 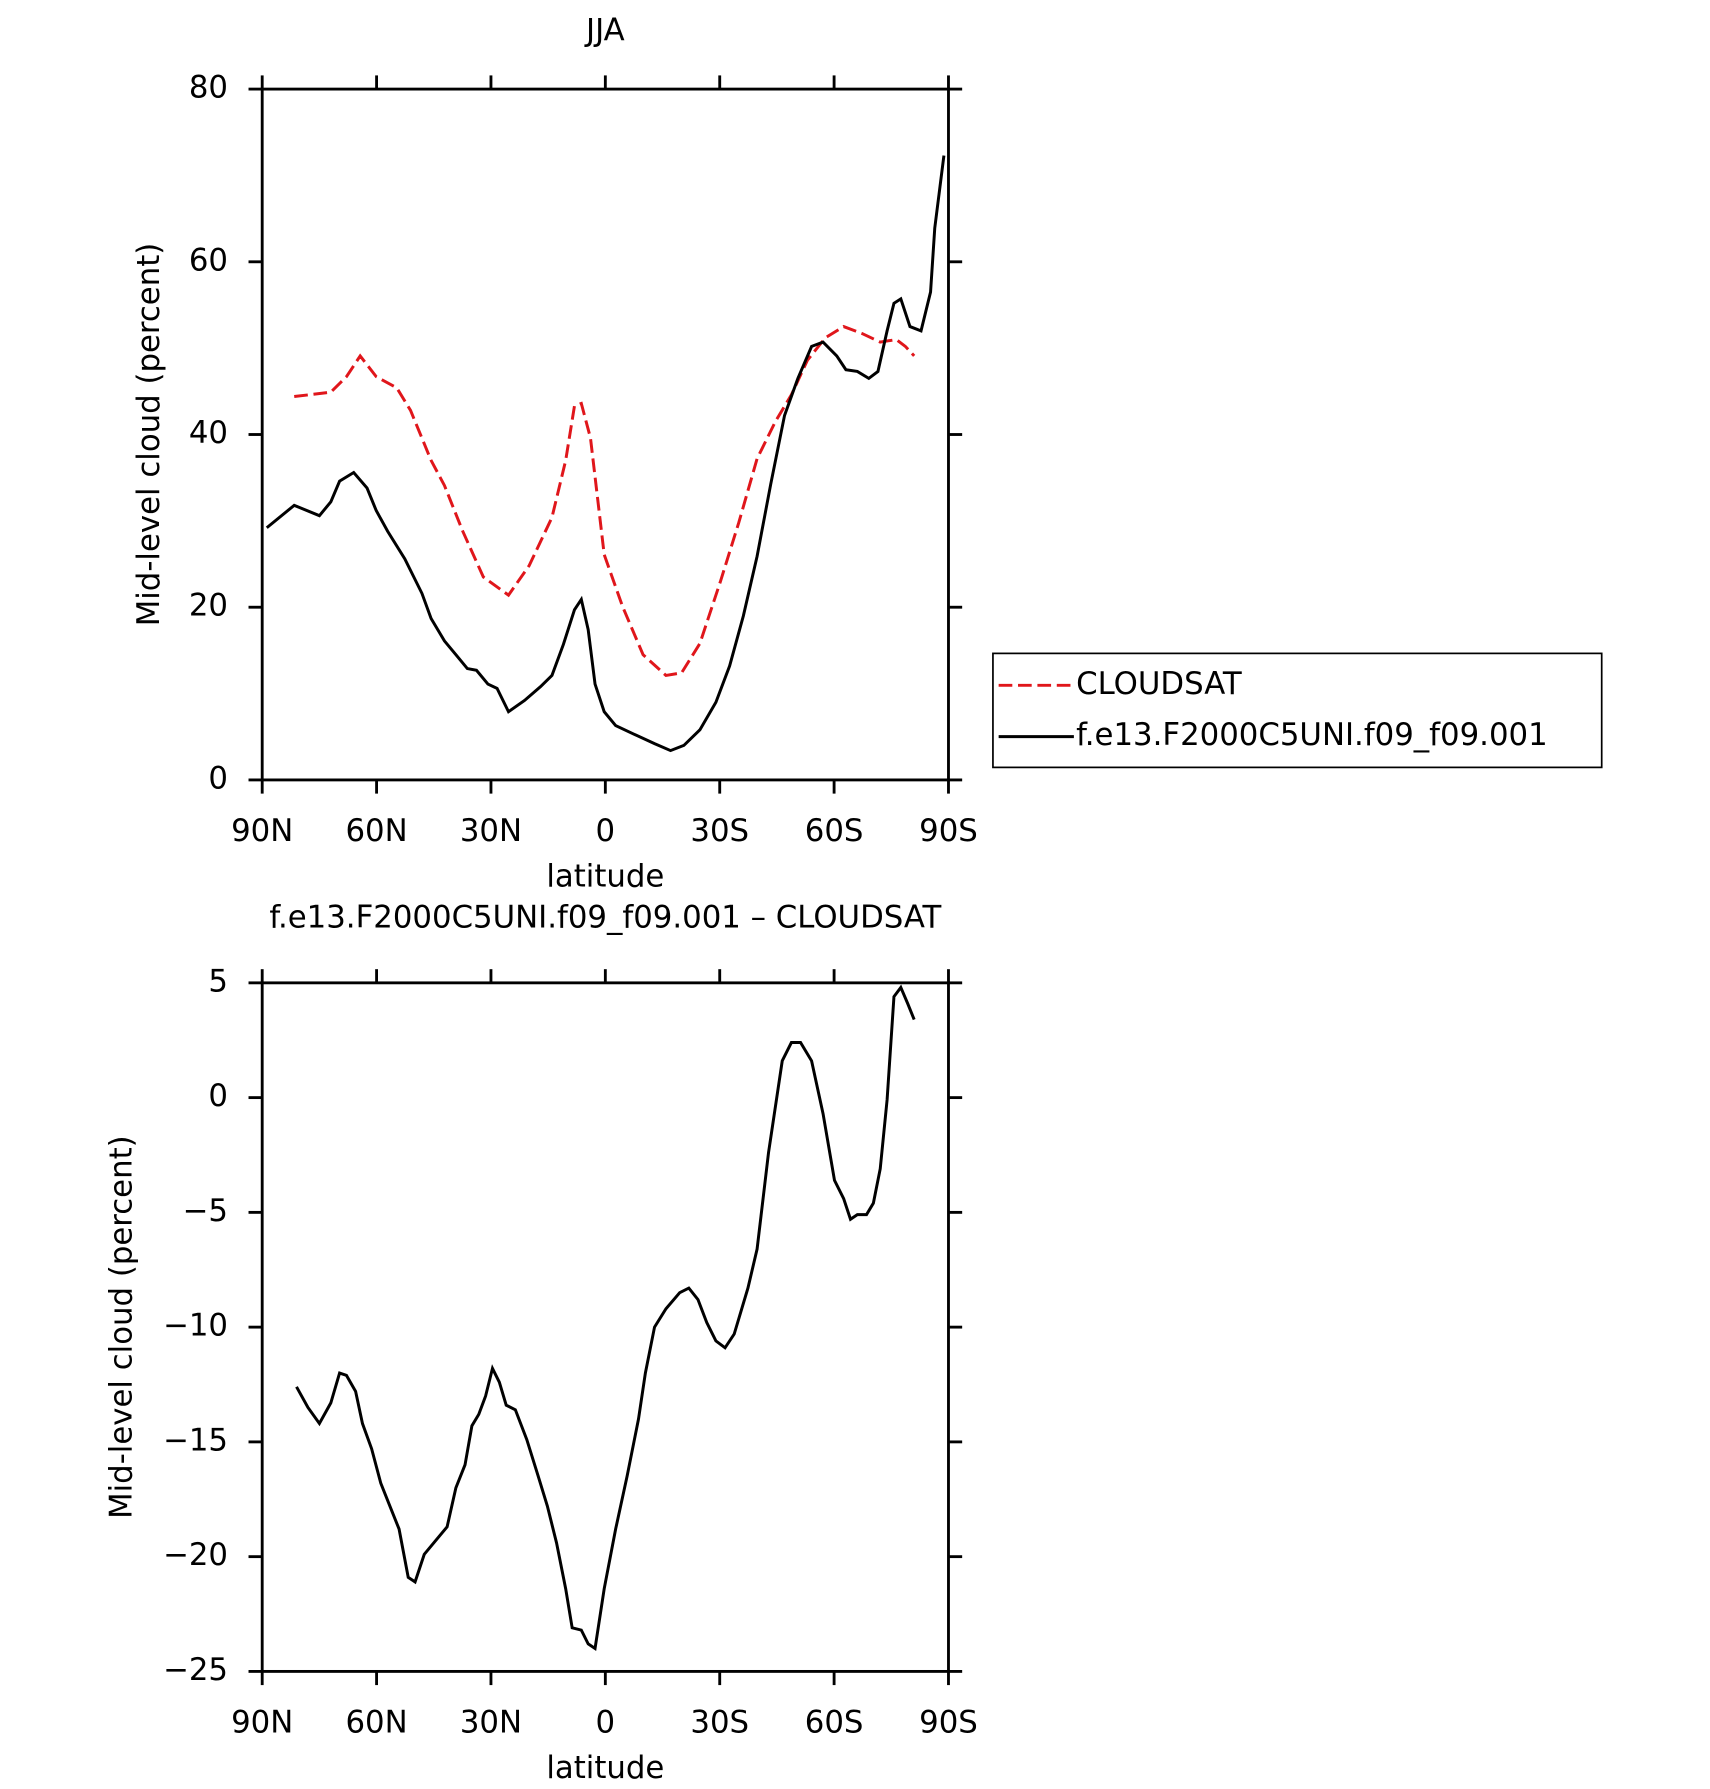 What do you see at coordinates (195, 1440) in the screenshot?
I see `y-tick-label: −15` at bounding box center [195, 1440].